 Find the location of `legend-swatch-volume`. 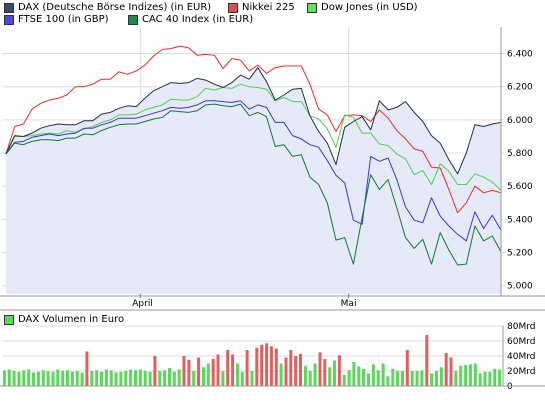

legend-swatch-volume is located at coordinates (9, 320).